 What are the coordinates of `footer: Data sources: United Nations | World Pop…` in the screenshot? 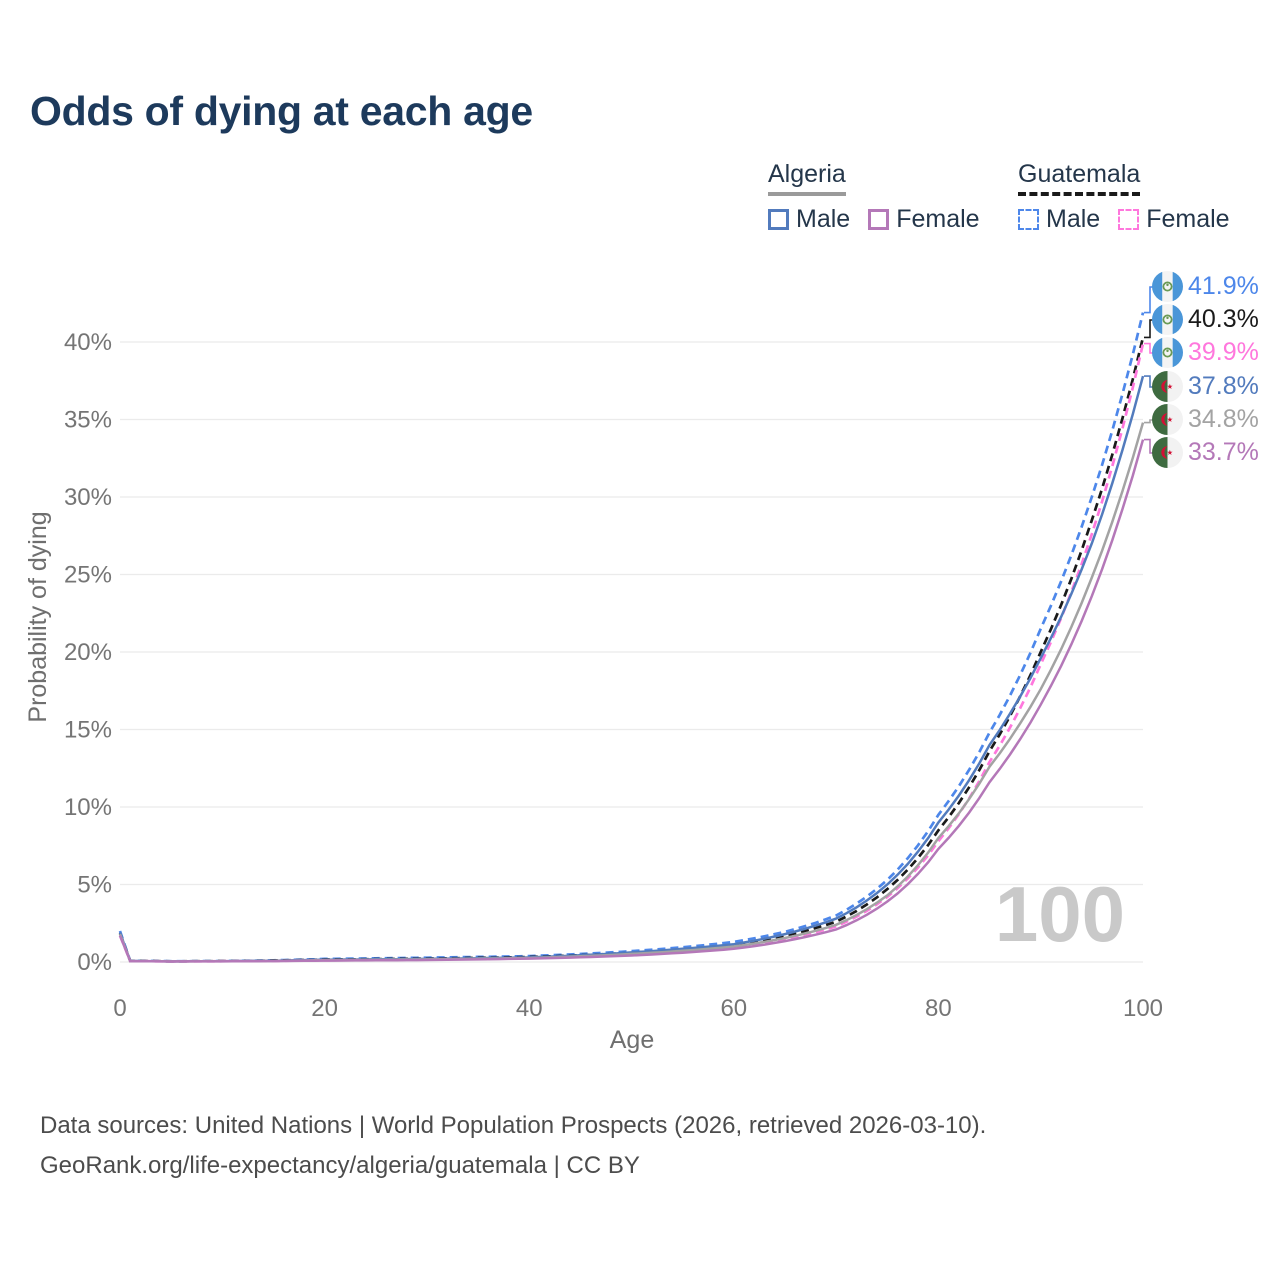 It's located at (513, 1146).